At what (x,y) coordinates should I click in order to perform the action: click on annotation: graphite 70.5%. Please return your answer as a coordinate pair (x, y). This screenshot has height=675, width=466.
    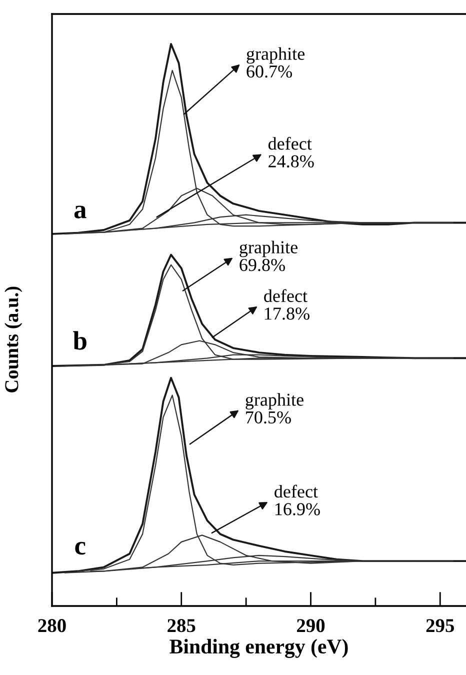
    Looking at the image, I should click on (275, 408).